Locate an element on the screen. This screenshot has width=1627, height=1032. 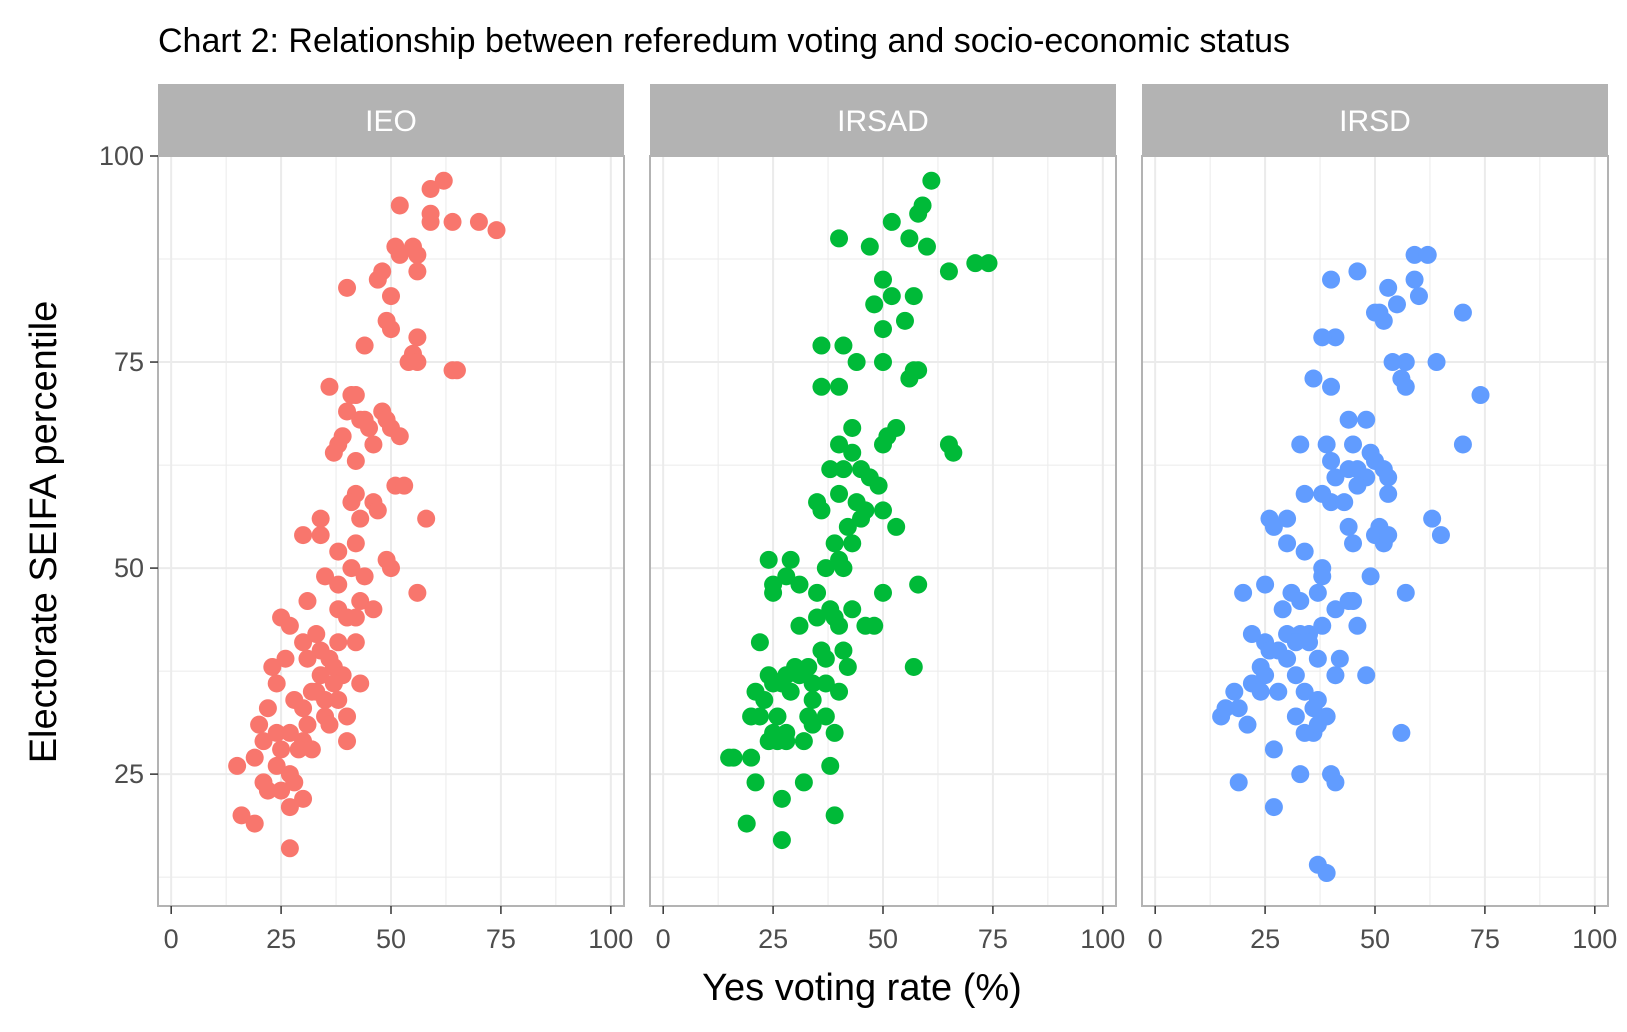
facet-strip-label: IEO is located at coordinates (391, 121).